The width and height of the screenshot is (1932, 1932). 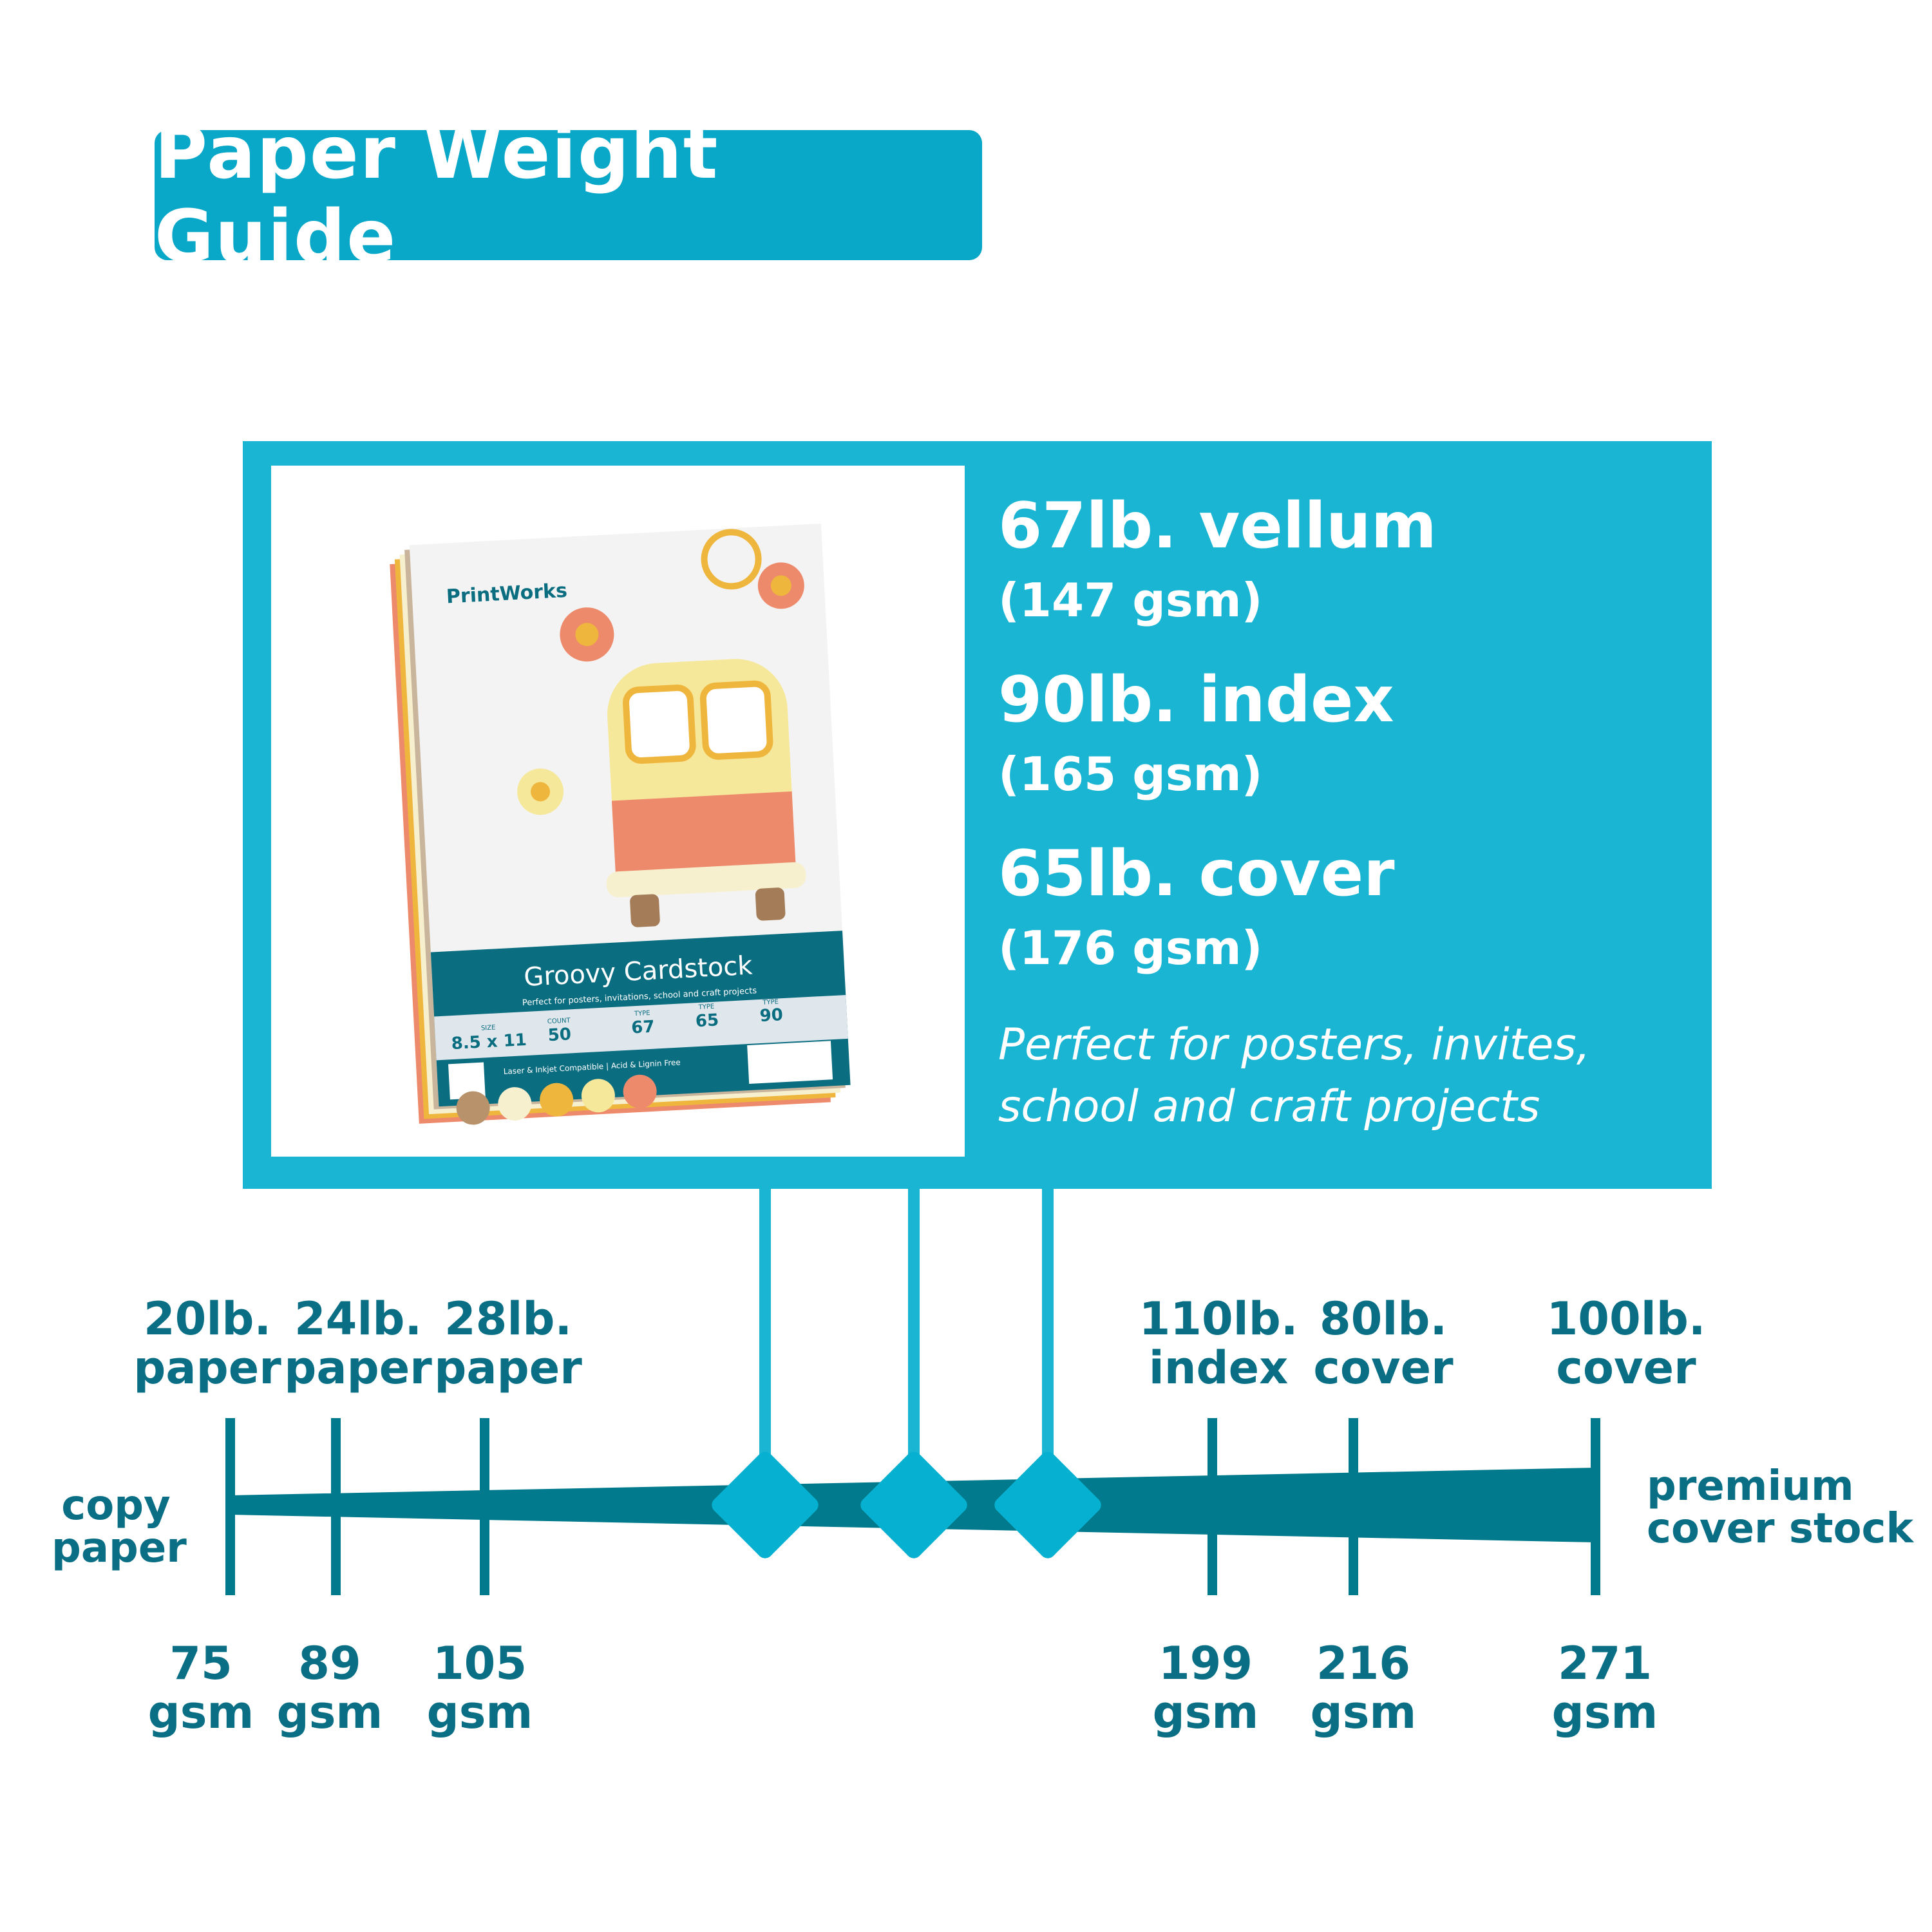 I want to click on tick-label-top: 28lb. paper, so click(x=508, y=1343).